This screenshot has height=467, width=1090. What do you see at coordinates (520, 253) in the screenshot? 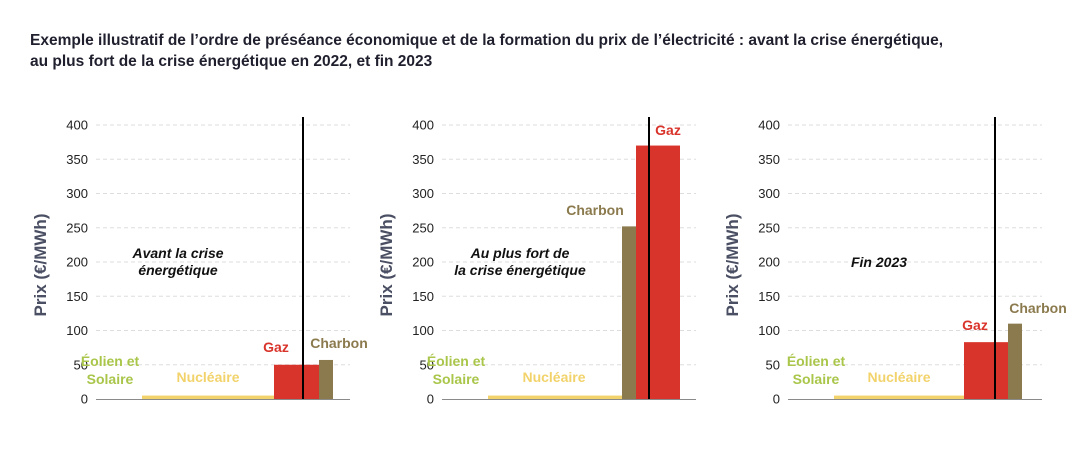
I see `annotation-line: Au plus fort de` at bounding box center [520, 253].